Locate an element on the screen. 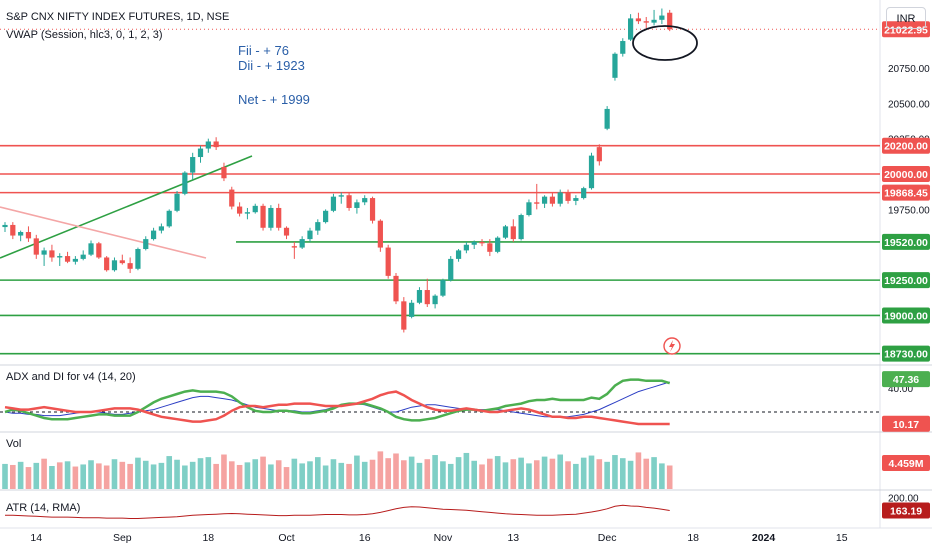  time-axis-label: 15 is located at coordinates (842, 538).